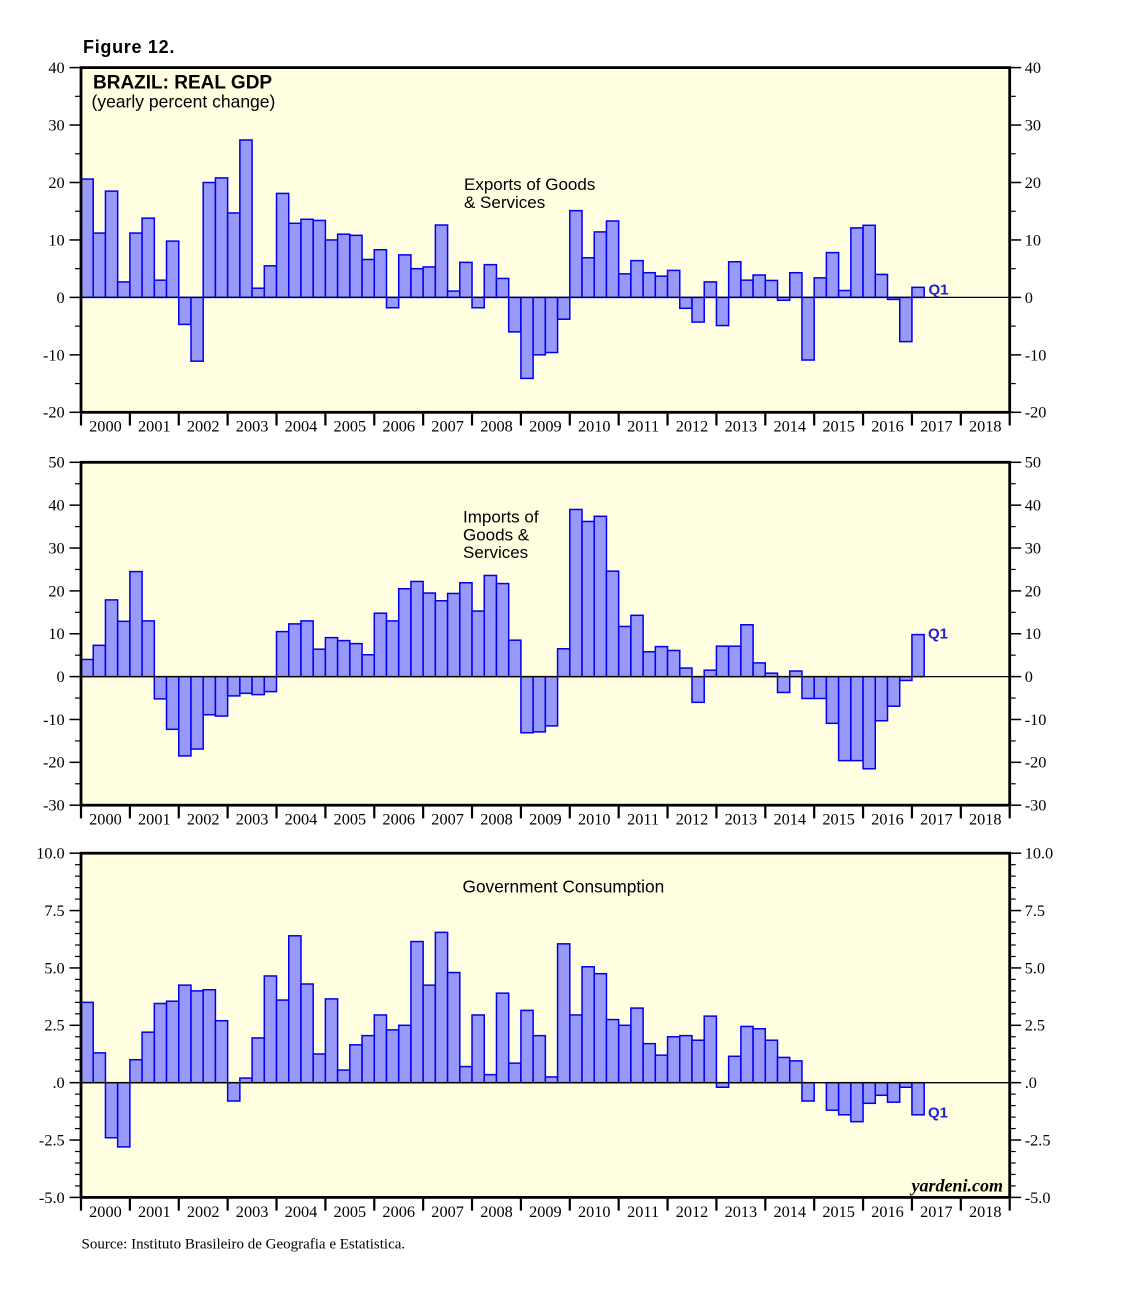 The image size is (1138, 1298). What do you see at coordinates (495, 552) in the screenshot?
I see `svg-text: Services` at bounding box center [495, 552].